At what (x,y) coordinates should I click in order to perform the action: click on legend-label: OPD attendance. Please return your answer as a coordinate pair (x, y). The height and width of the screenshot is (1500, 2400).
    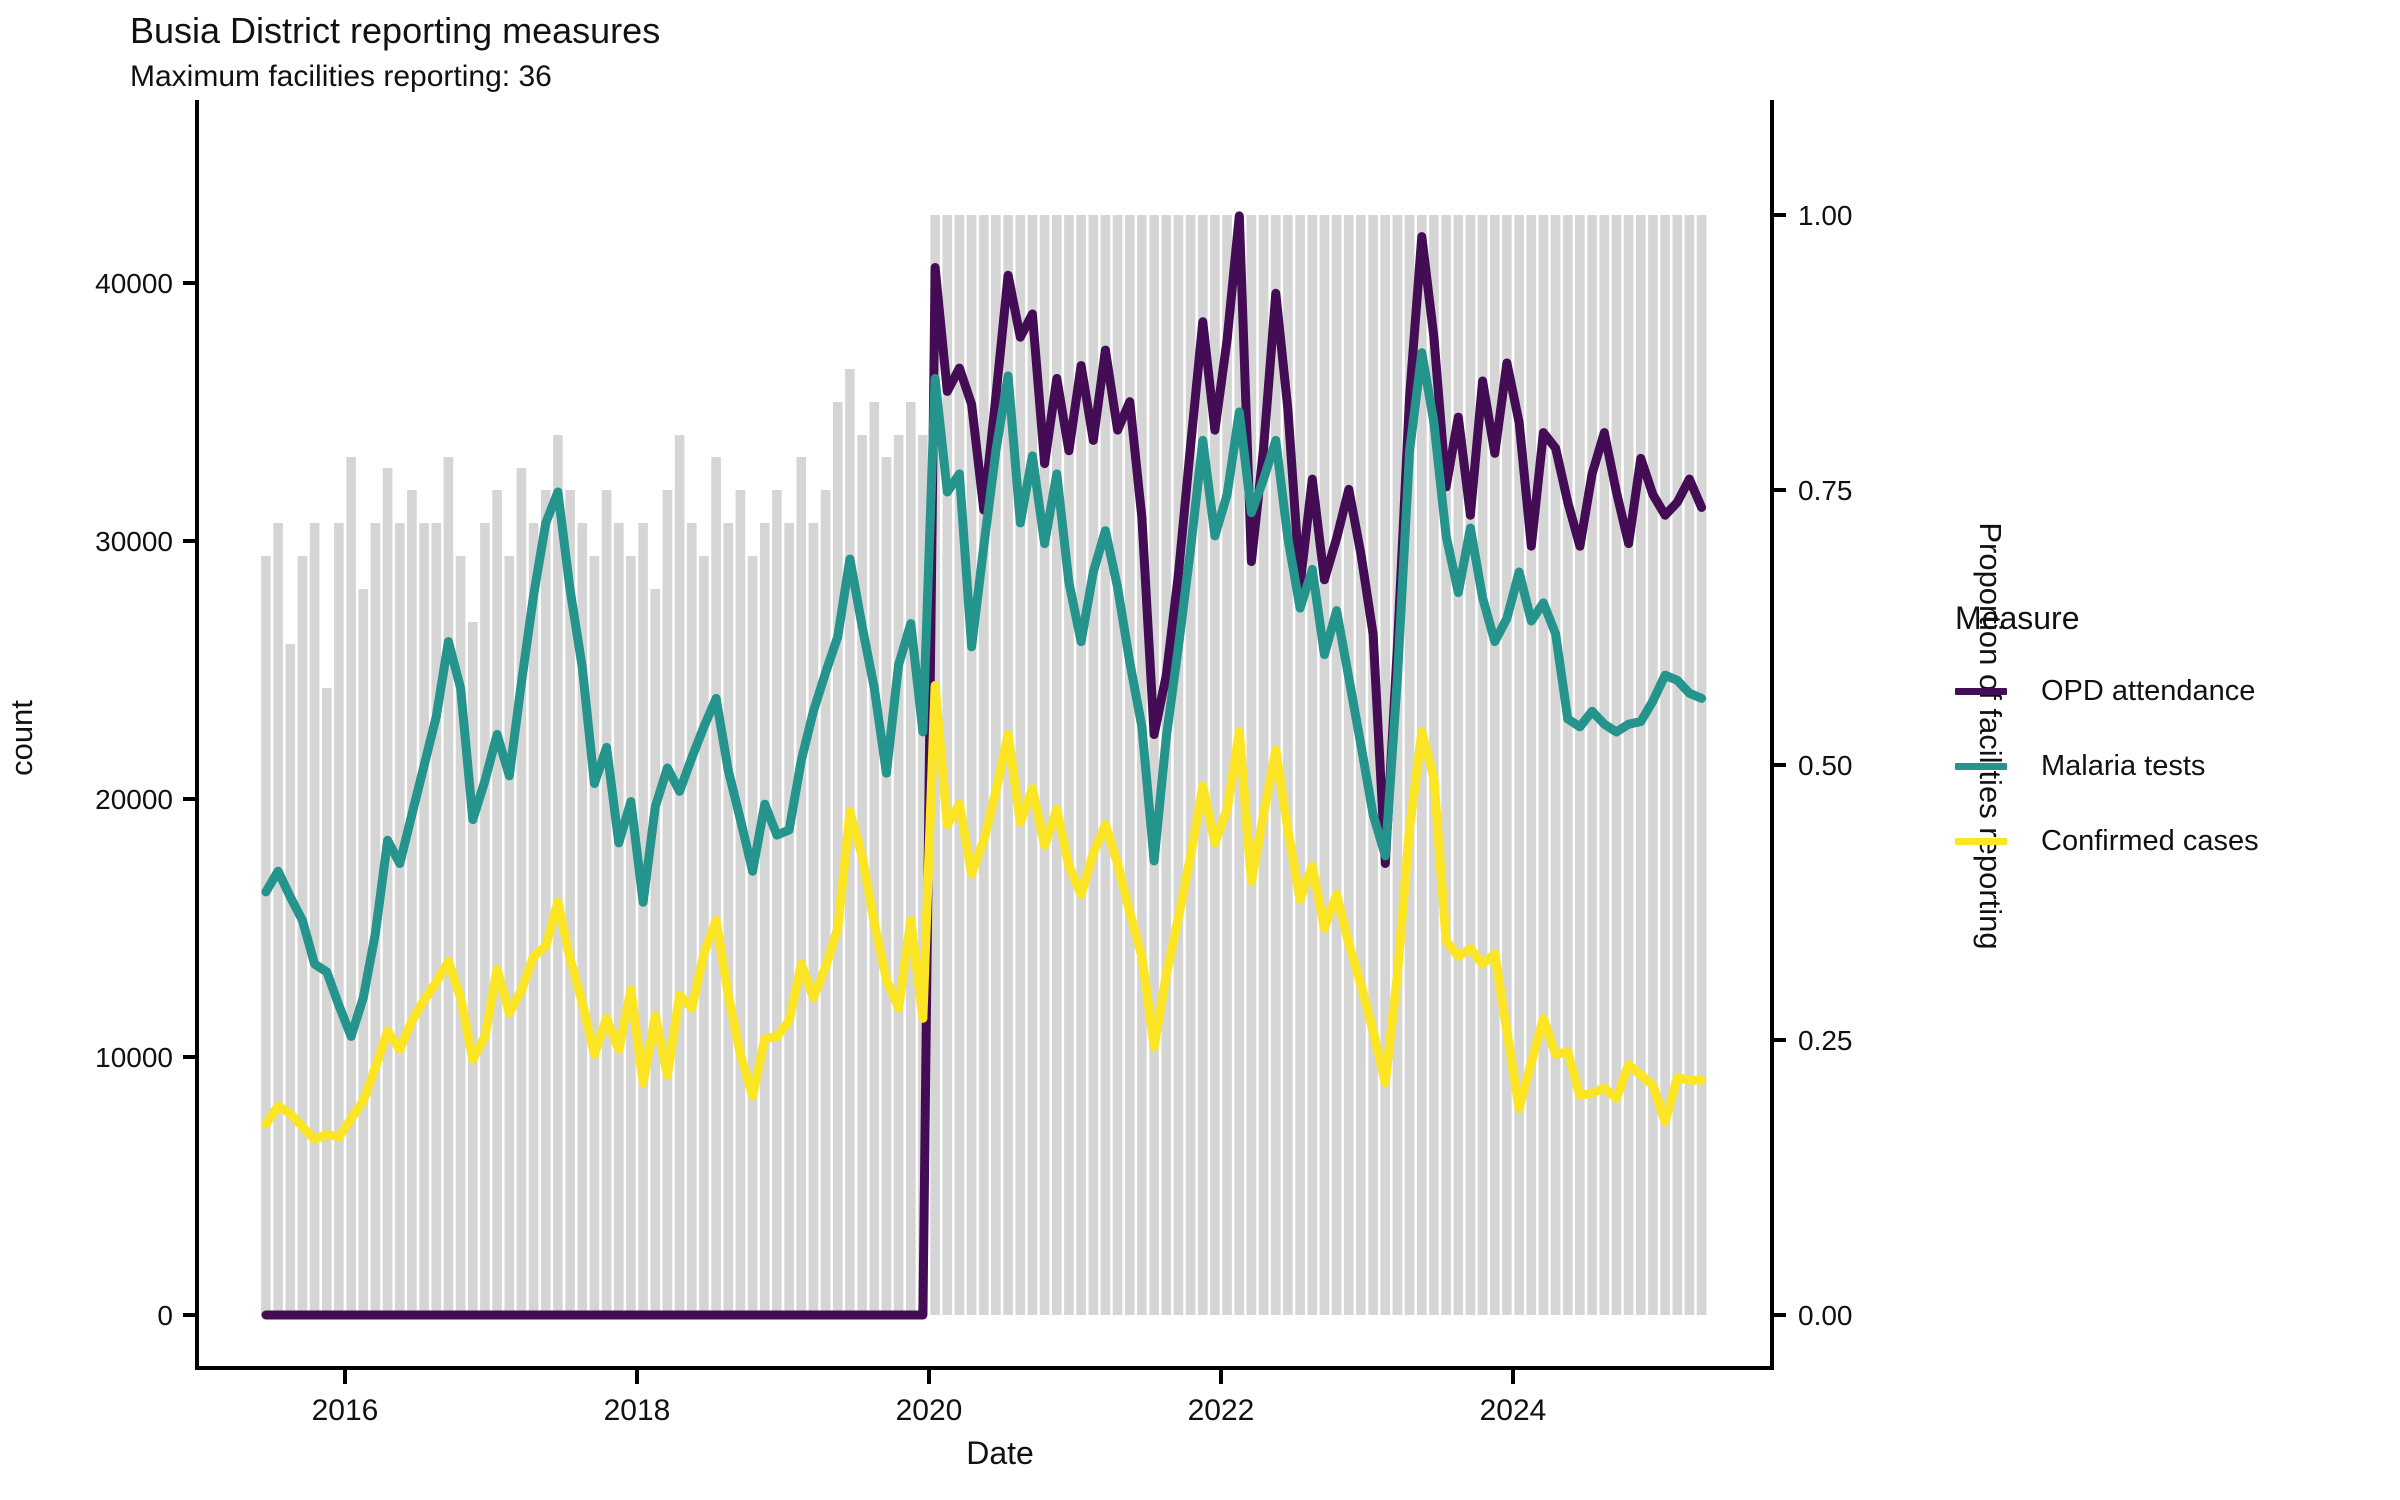
    Looking at the image, I should click on (2148, 691).